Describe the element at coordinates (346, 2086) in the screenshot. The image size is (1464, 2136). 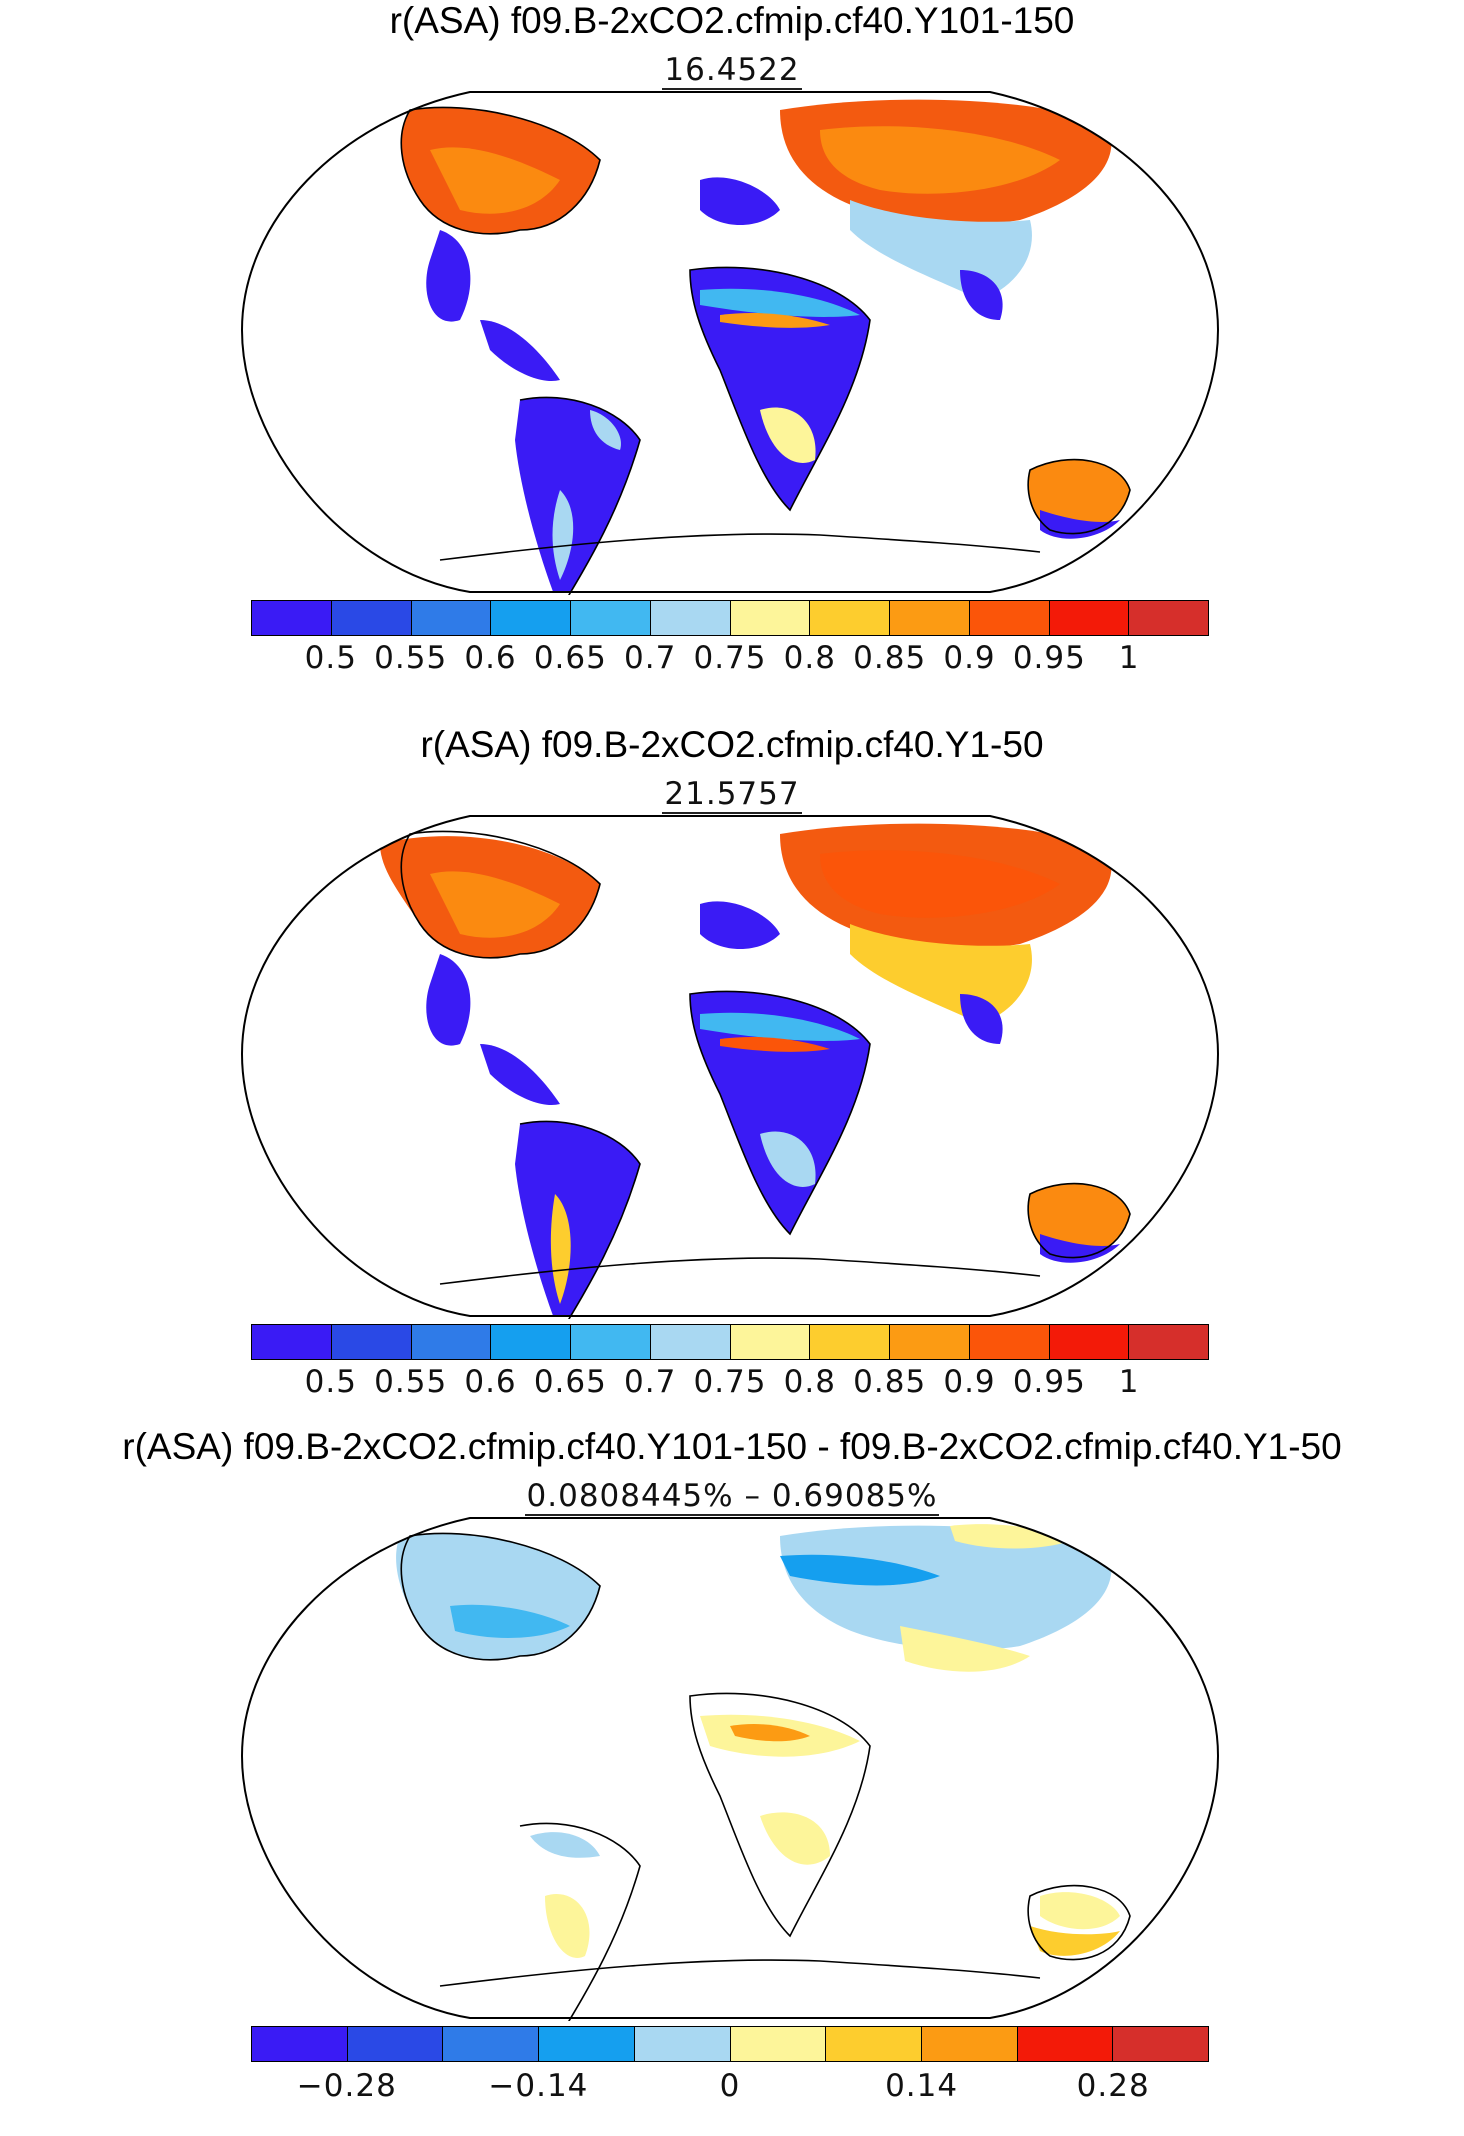
I see `colorbar-tick-label: −0.28` at that location.